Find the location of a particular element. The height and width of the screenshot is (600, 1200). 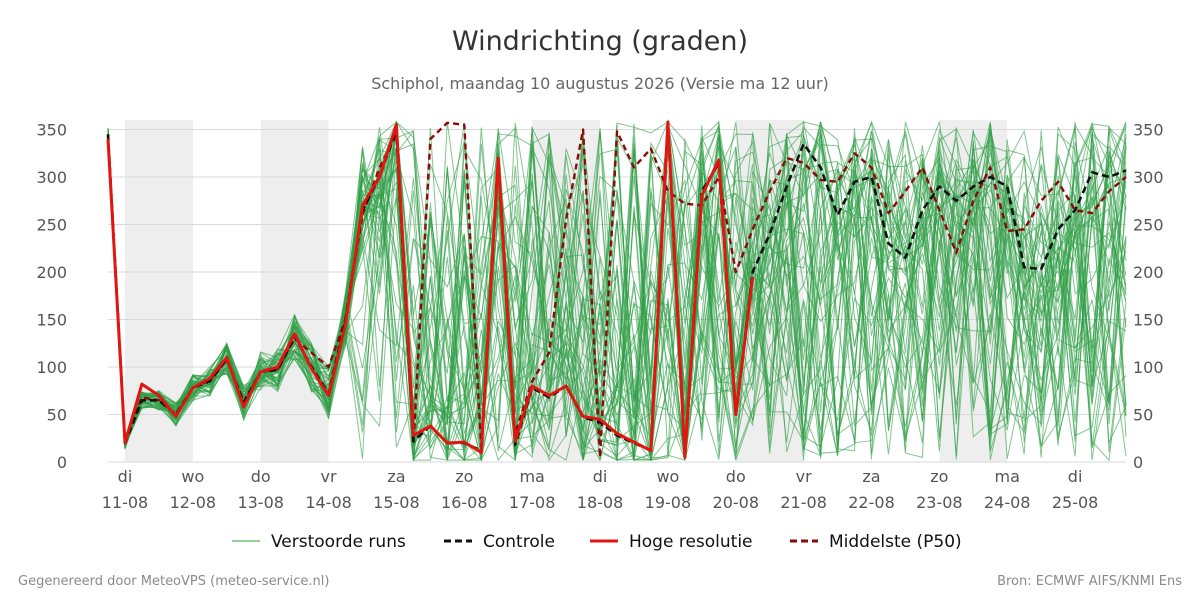

x-tick-date: 13-08 is located at coordinates (260, 502).